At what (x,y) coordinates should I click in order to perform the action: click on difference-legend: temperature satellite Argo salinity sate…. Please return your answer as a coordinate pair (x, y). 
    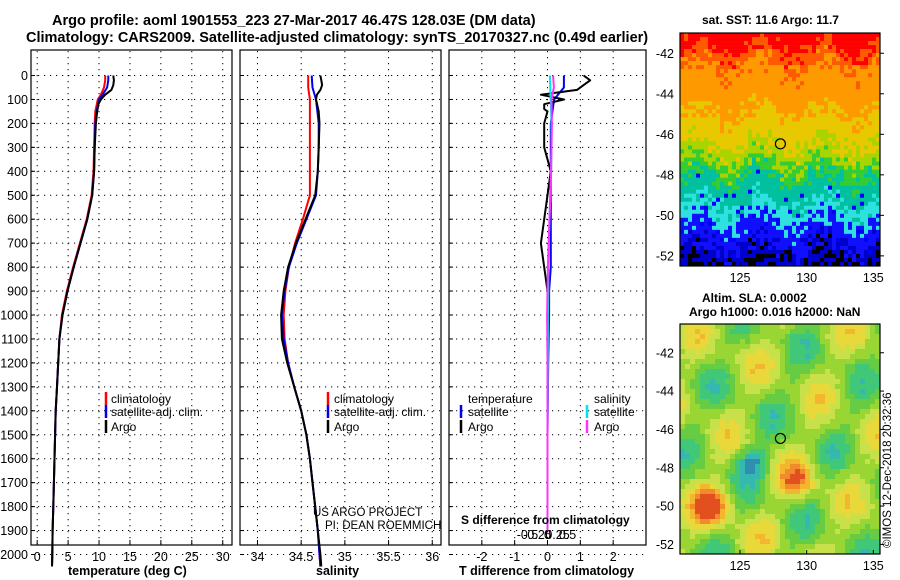
    Looking at the image, I should click on (547, 413).